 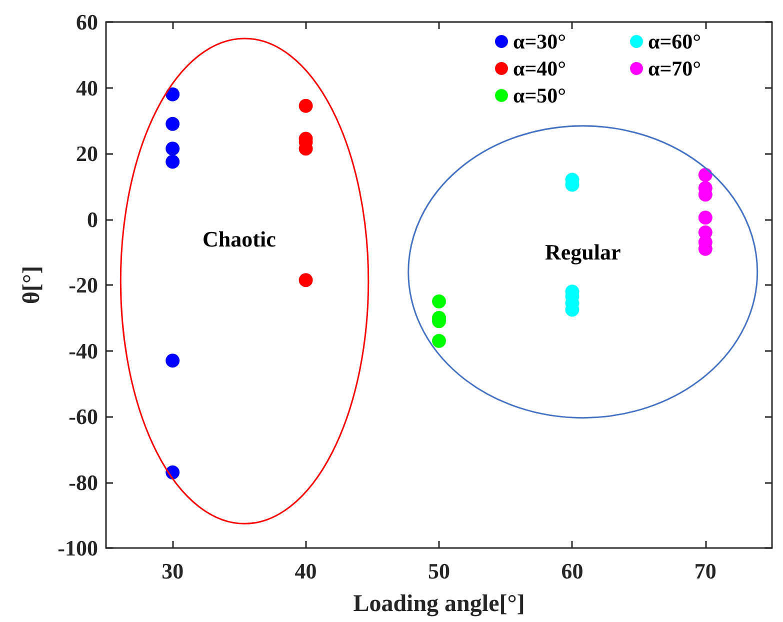 What do you see at coordinates (87, 22) in the screenshot?
I see `y-tick-label: 60` at bounding box center [87, 22].